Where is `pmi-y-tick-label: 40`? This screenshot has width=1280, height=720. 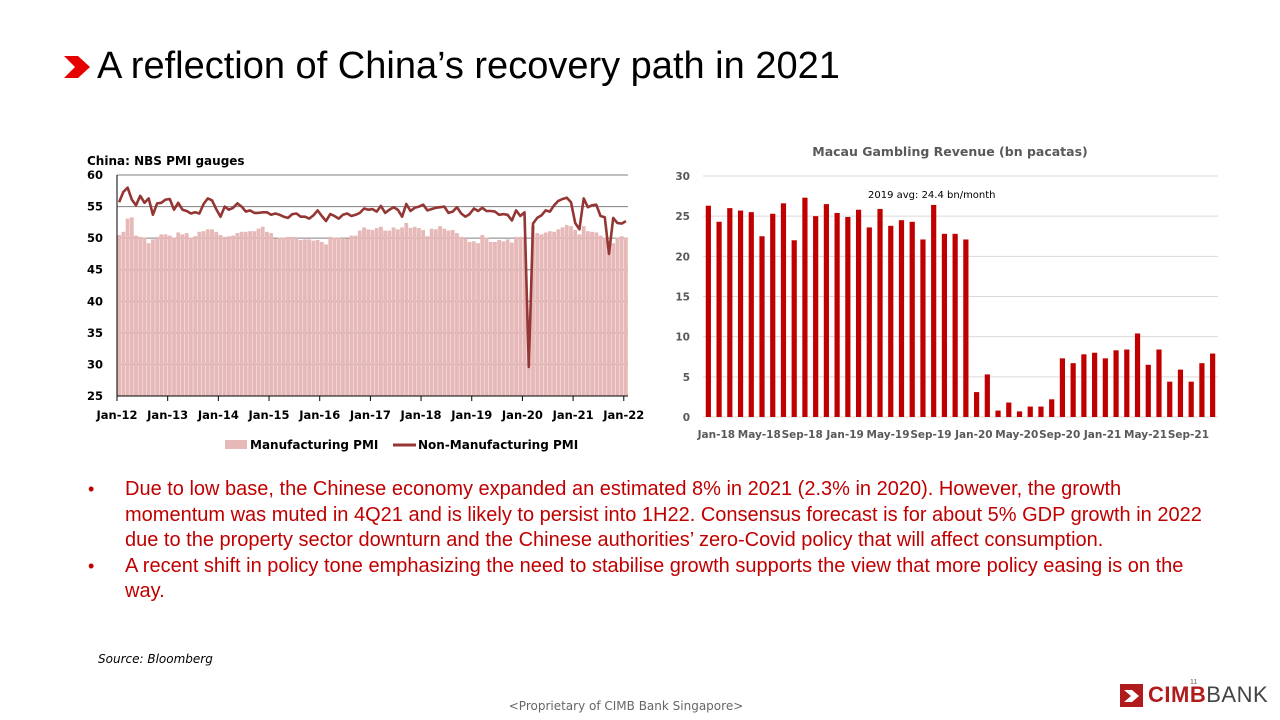
pmi-y-tick-label: 40 is located at coordinates (95, 301).